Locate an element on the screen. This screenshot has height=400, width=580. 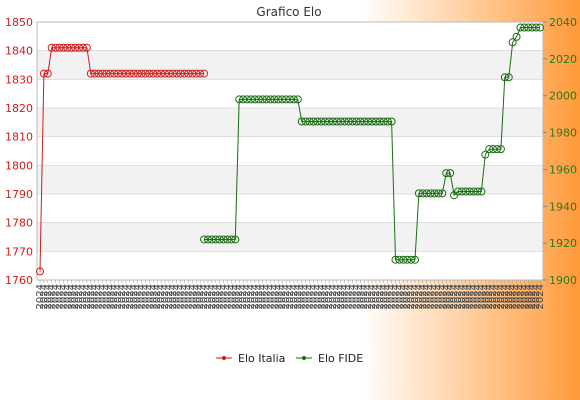
legend-marker-fide is located at coordinates (304, 358).